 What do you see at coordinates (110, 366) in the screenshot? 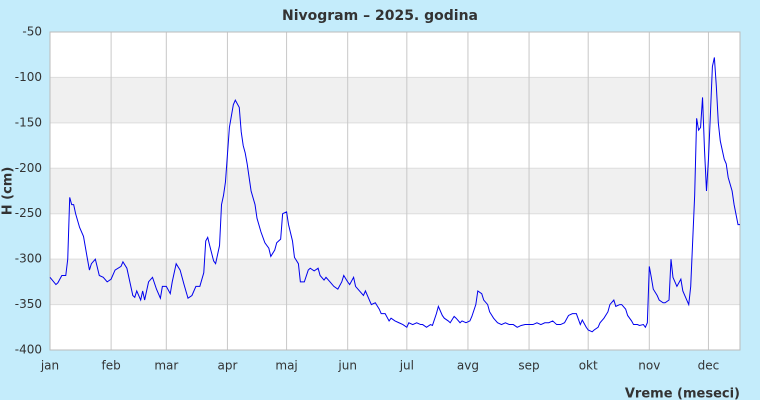
I see `x-tick-label: feb` at bounding box center [110, 366].